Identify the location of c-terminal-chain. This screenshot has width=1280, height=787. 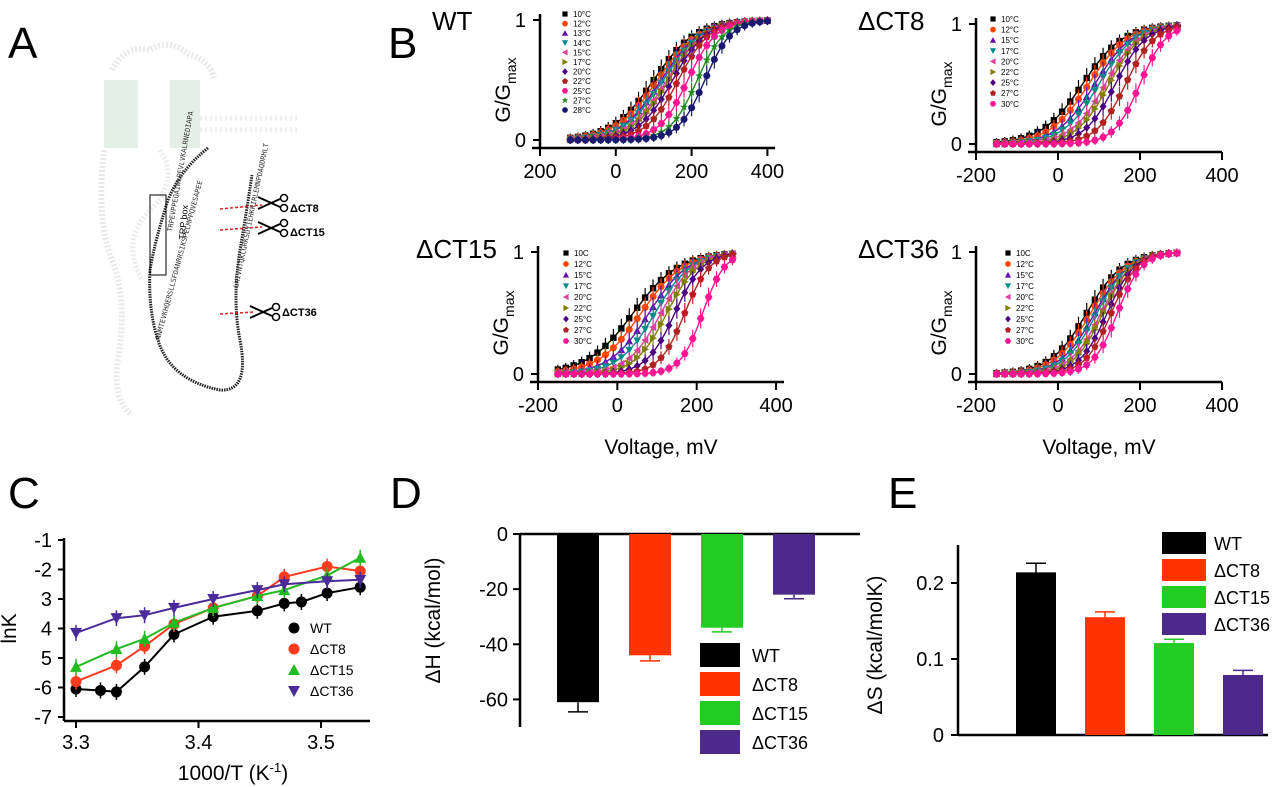
(201, 269).